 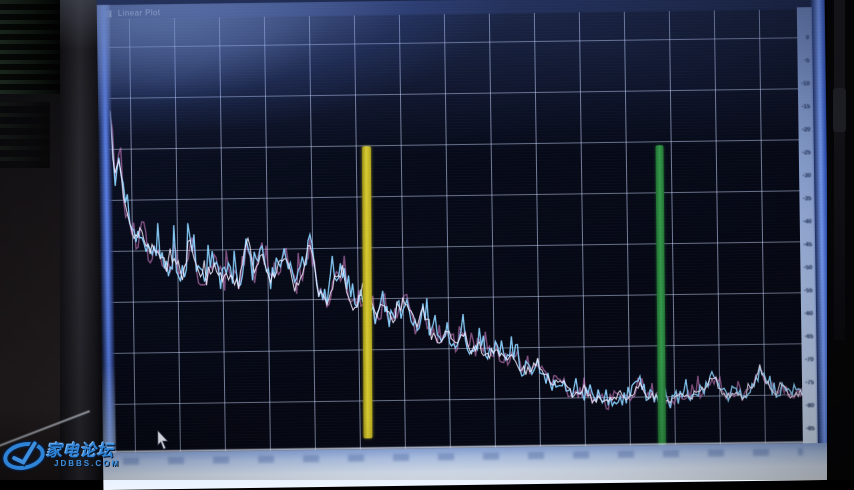 What do you see at coordinates (839, 110) in the screenshot?
I see `bezel-notch` at bounding box center [839, 110].